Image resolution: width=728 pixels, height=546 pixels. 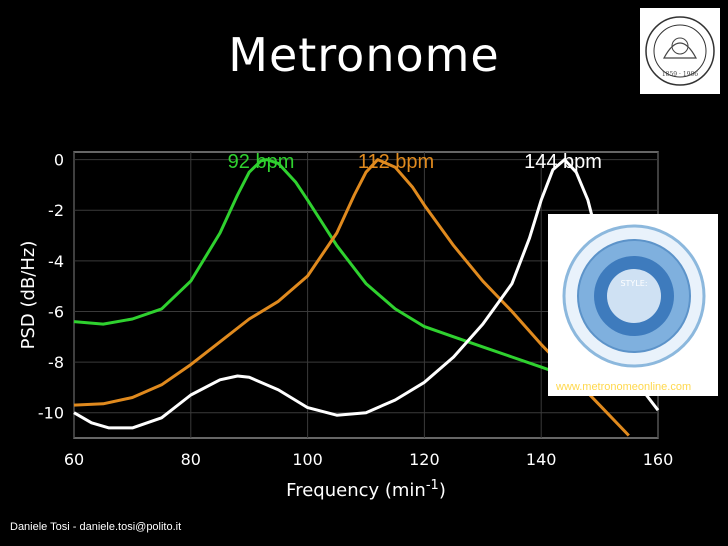 I want to click on peak-label-1: 92 bpm, so click(x=261, y=162).